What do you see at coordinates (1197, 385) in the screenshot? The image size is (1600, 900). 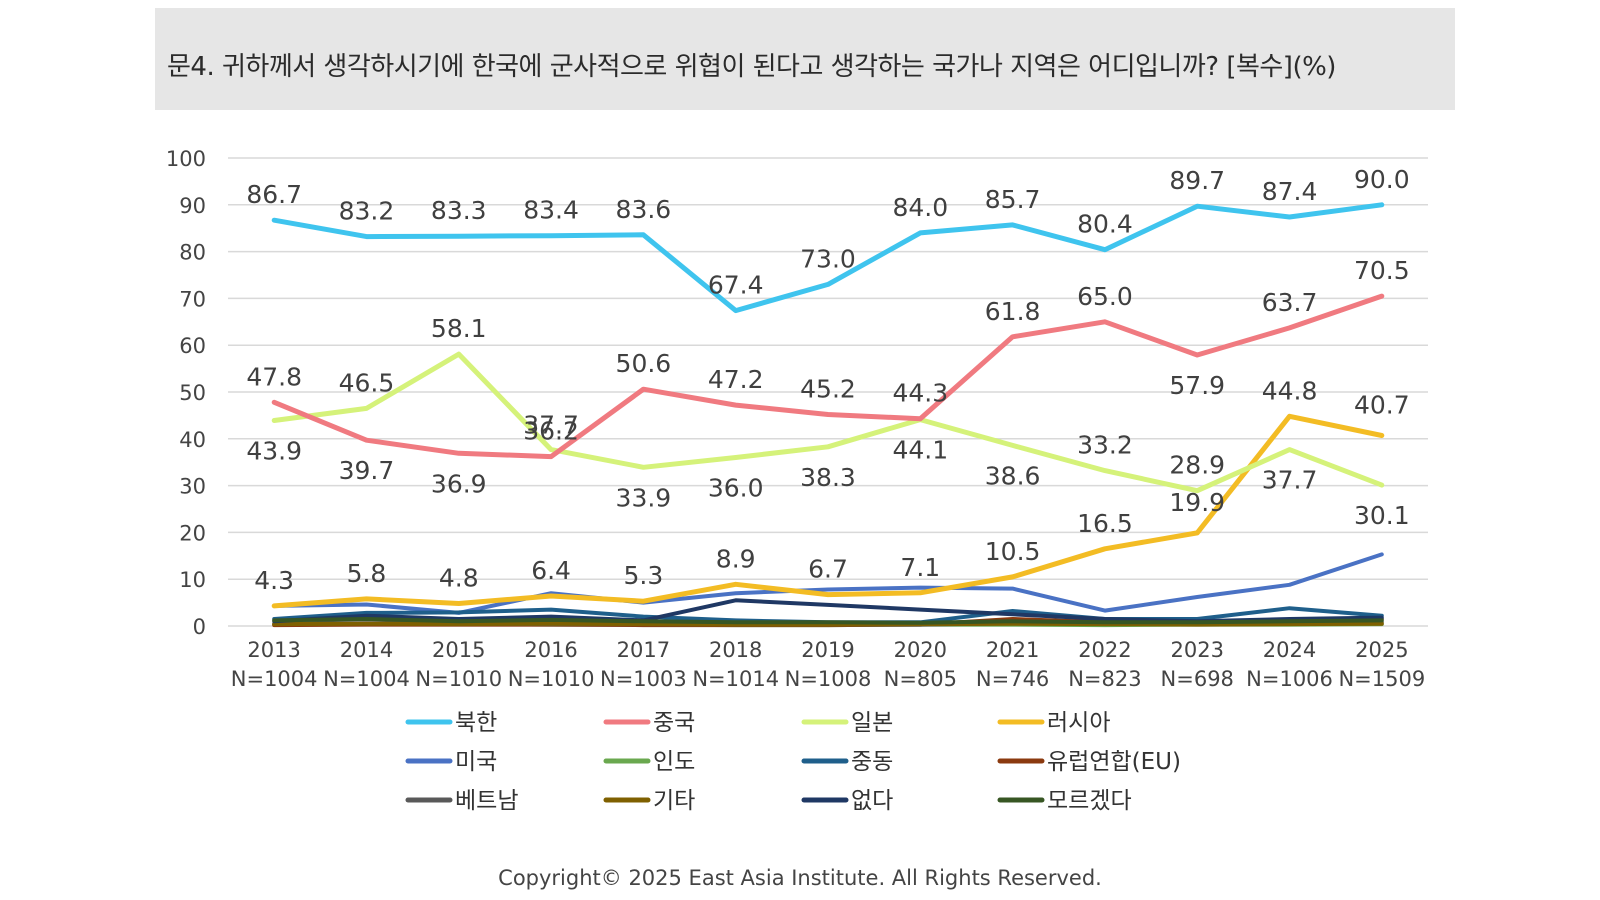 I see `data-label: 57.9` at bounding box center [1197, 385].